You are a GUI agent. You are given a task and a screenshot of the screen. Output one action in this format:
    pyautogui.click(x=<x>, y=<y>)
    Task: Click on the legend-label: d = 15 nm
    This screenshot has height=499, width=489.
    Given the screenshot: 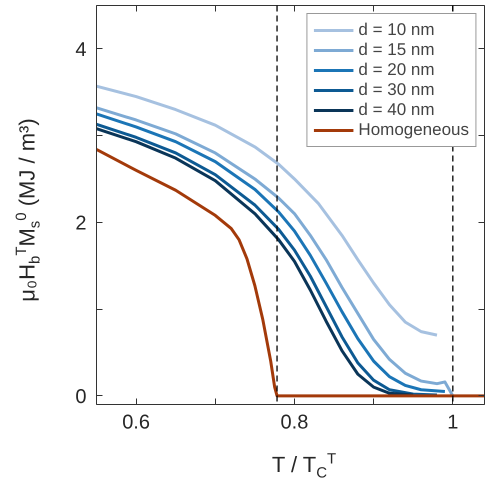 What is the action you would take?
    pyautogui.click(x=396, y=50)
    